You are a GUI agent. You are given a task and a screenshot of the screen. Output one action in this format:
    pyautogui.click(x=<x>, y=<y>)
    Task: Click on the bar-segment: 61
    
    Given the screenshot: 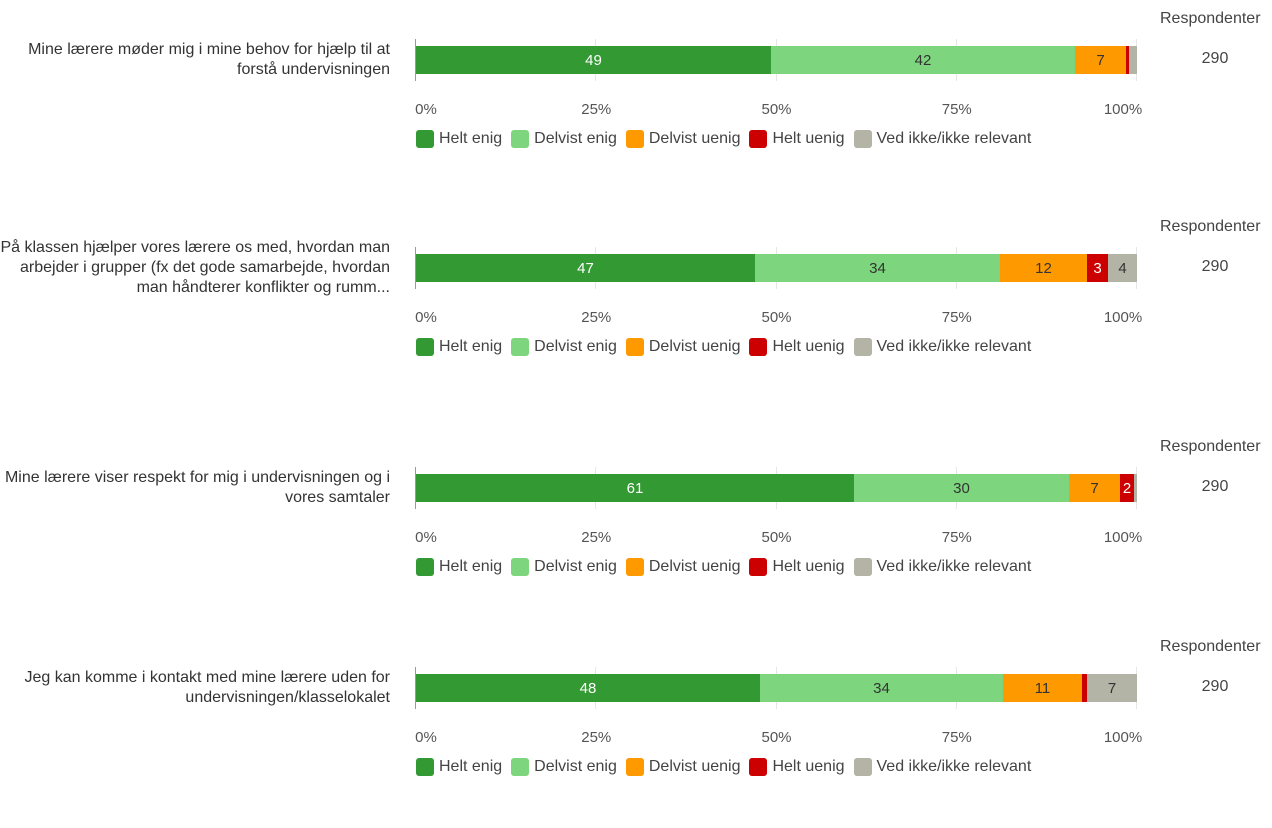 What is the action you would take?
    pyautogui.click(x=635, y=488)
    